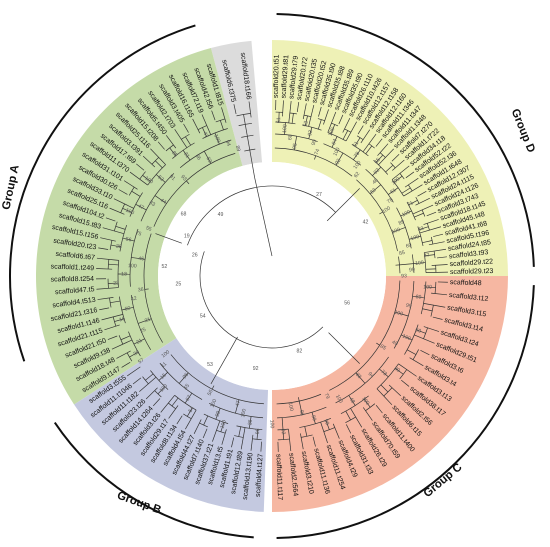  What do you see at coordinates (335, 142) in the screenshot?
I see `bootstrap-value: 94` at bounding box center [335, 142].